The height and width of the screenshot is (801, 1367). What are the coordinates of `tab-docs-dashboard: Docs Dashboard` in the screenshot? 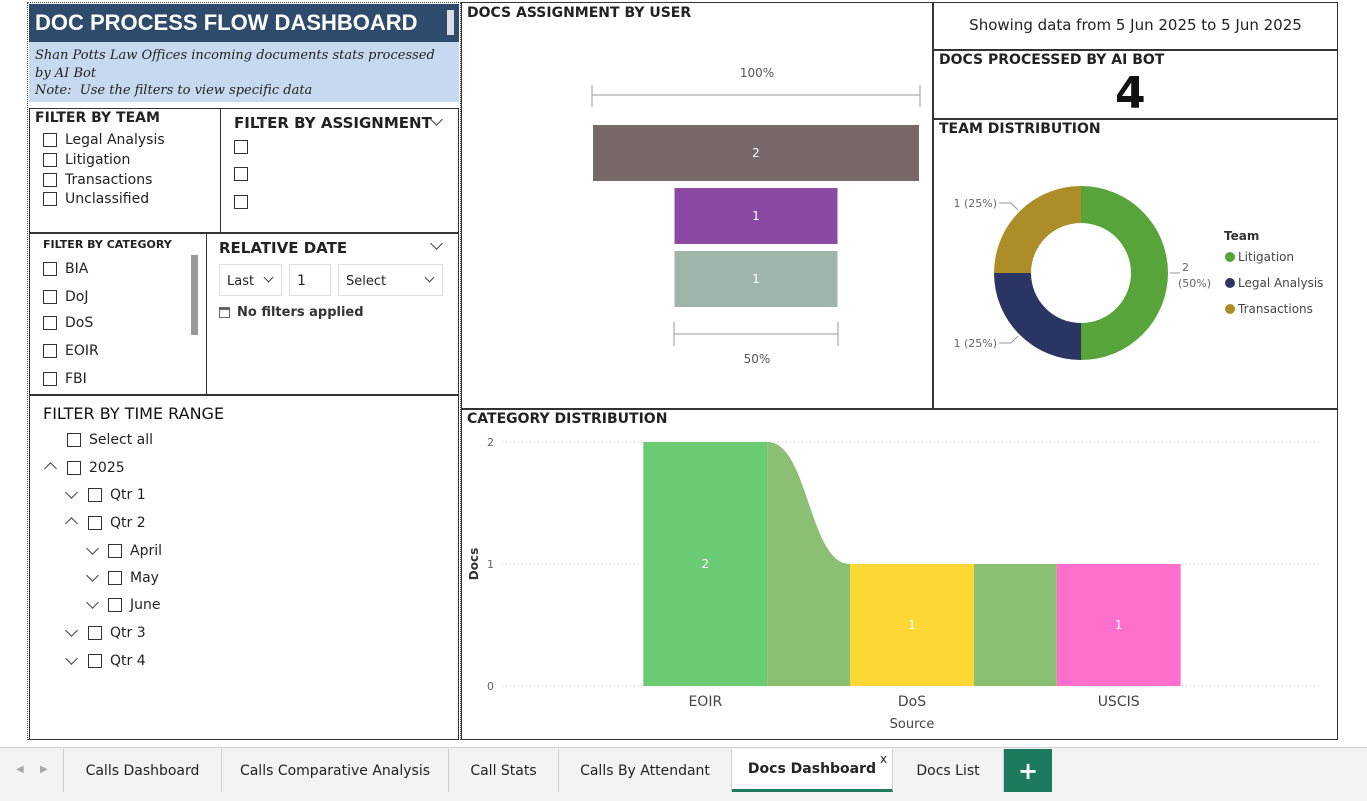 It's located at (812, 770).